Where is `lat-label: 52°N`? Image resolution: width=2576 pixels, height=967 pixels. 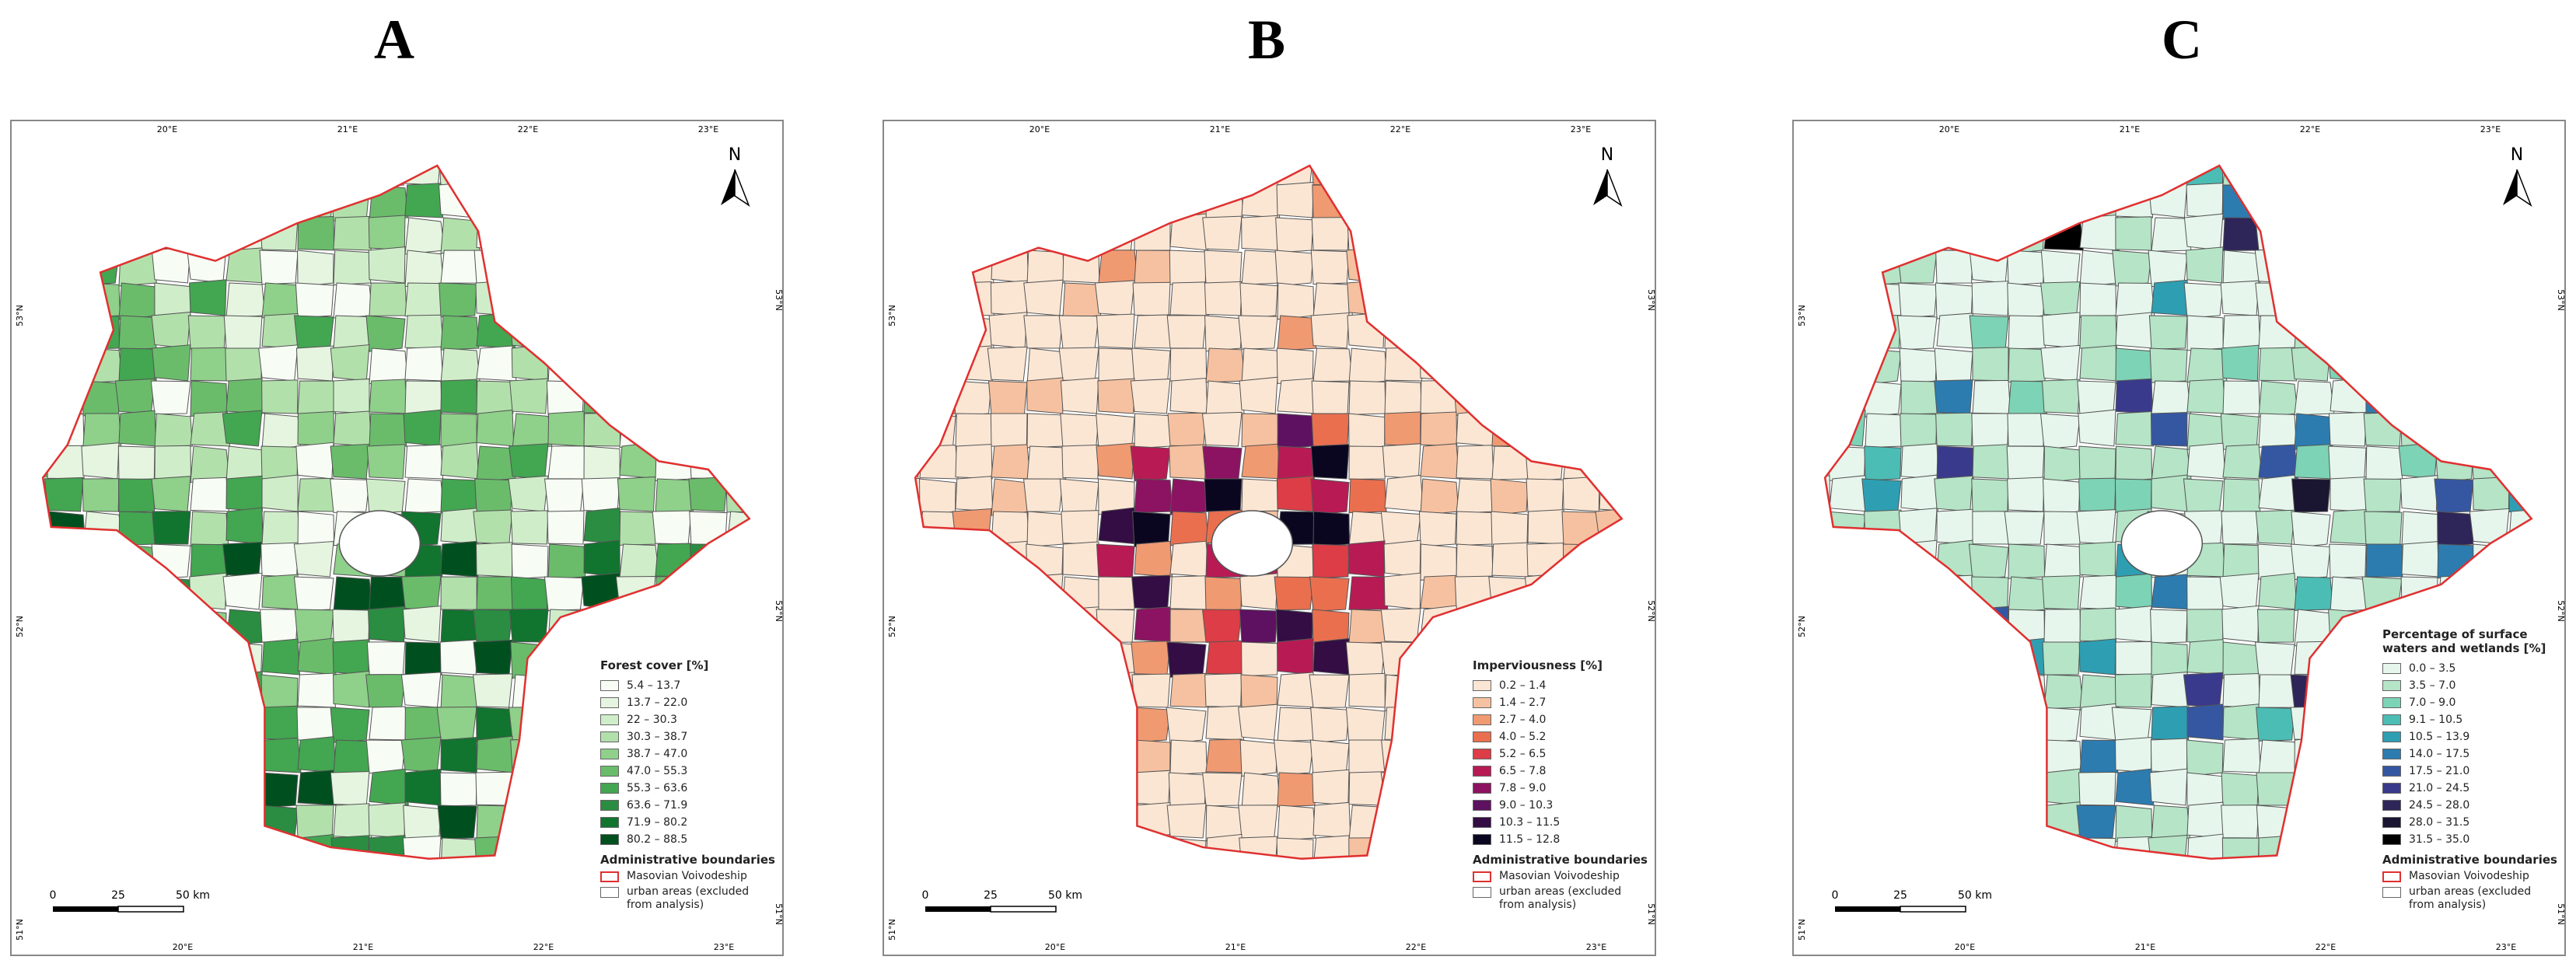
lat-label: 52°N is located at coordinates (2561, 611).